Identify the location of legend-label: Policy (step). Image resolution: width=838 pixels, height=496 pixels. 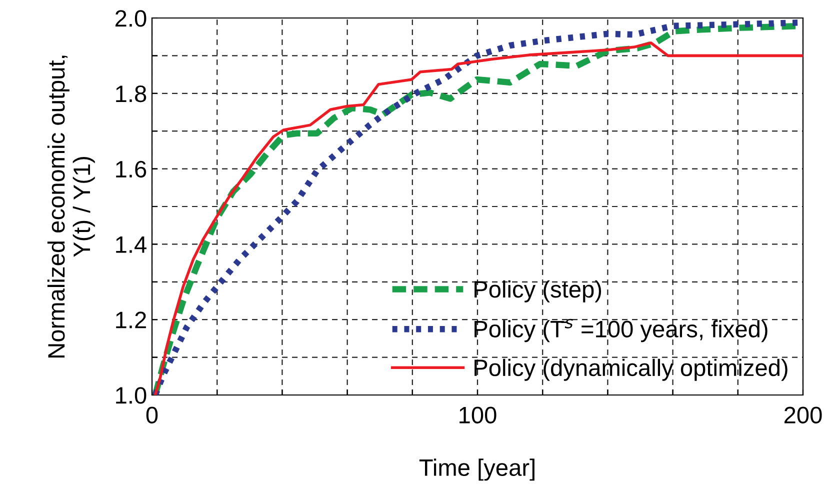
(538, 291).